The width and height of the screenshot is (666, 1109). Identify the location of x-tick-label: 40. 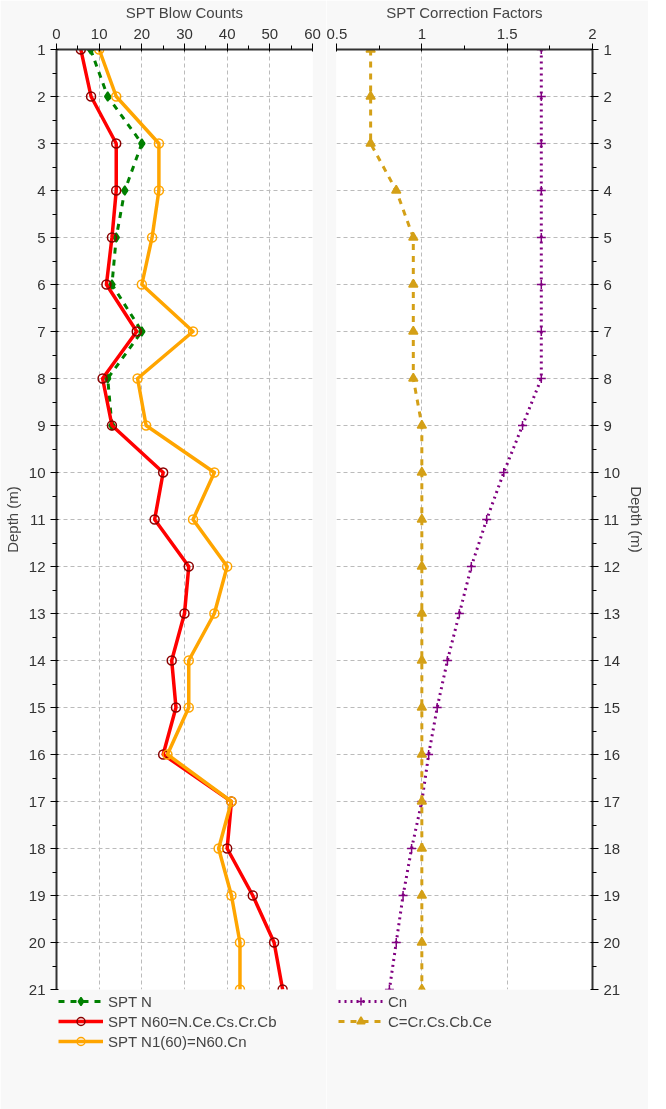
(227, 33).